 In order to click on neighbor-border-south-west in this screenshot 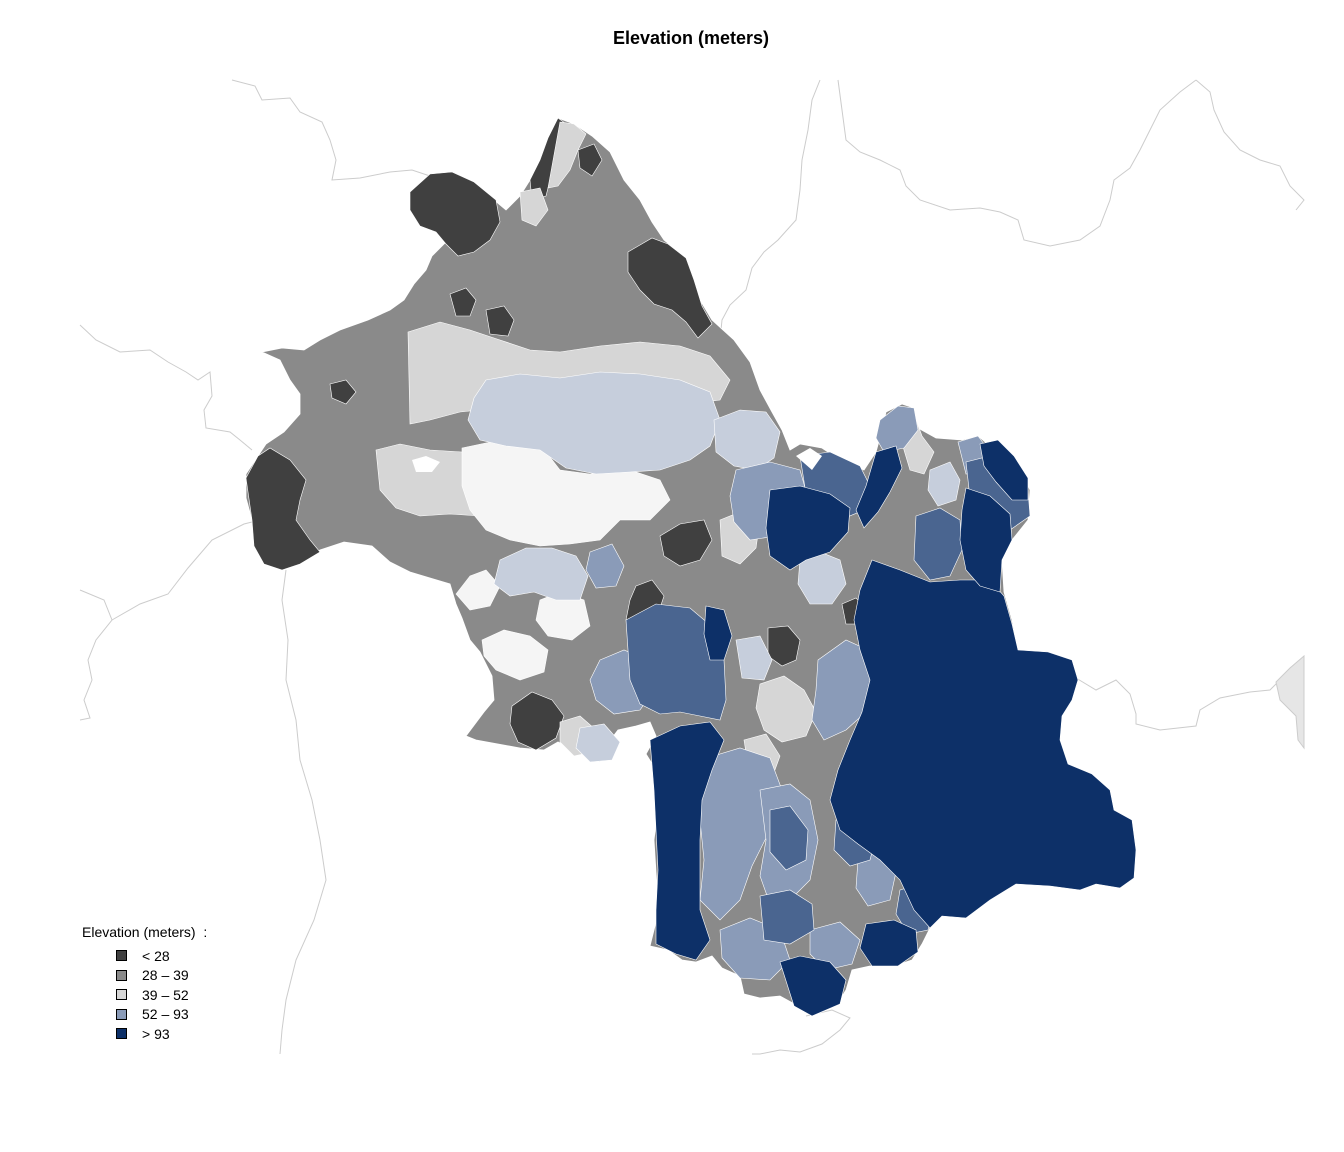, I will do `click(96, 655)`.